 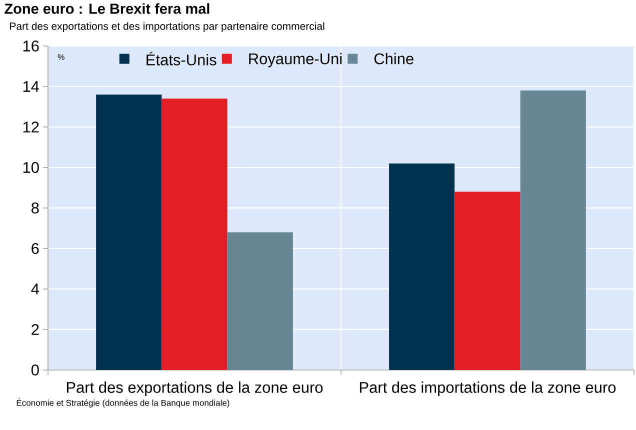 What do you see at coordinates (35, 248) in the screenshot?
I see `y-tick-label: 6` at bounding box center [35, 248].